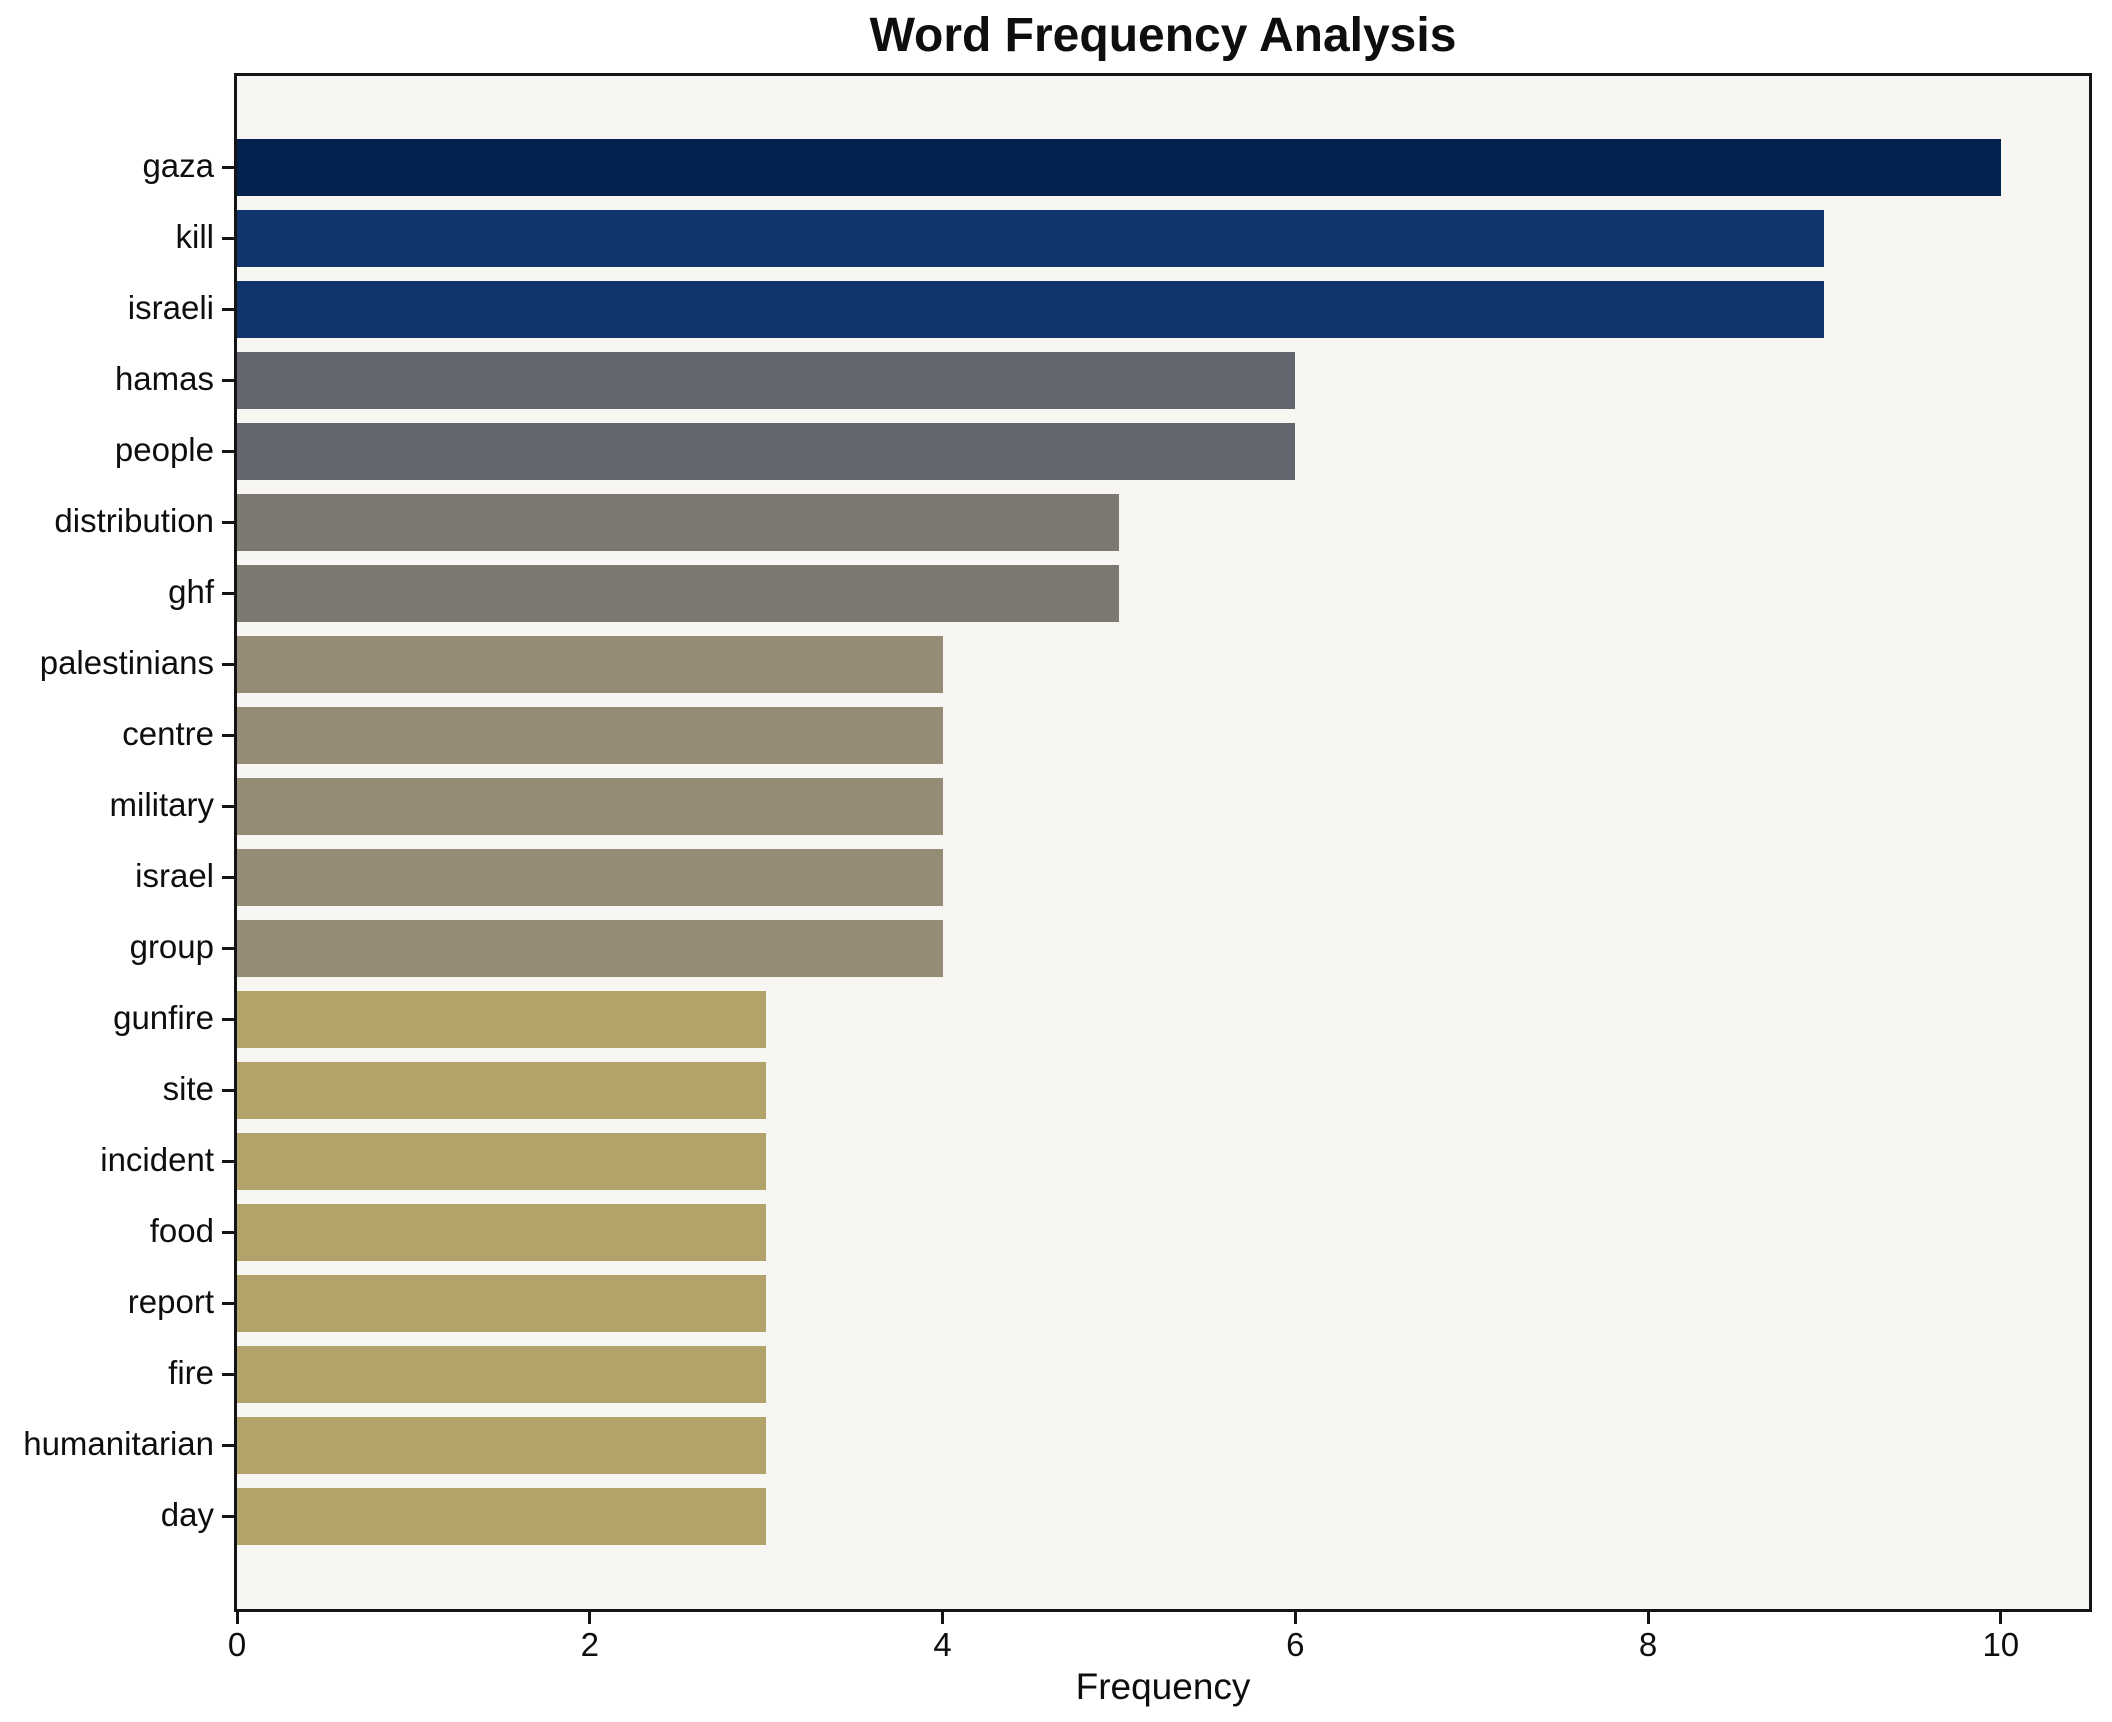  What do you see at coordinates (590, 806) in the screenshot?
I see `bar-military` at bounding box center [590, 806].